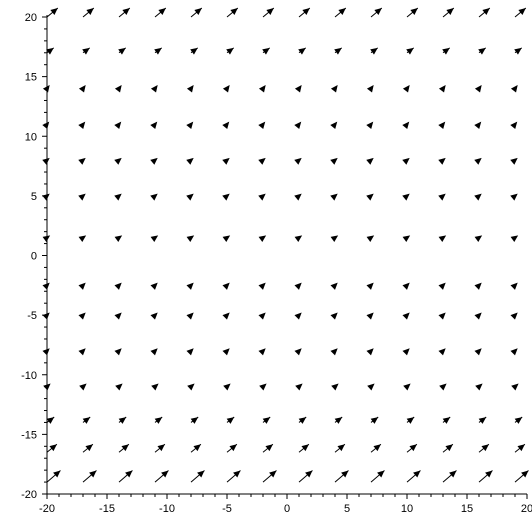  What do you see at coordinates (32, 316) in the screenshot?
I see `y-tick-label: -5` at bounding box center [32, 316].